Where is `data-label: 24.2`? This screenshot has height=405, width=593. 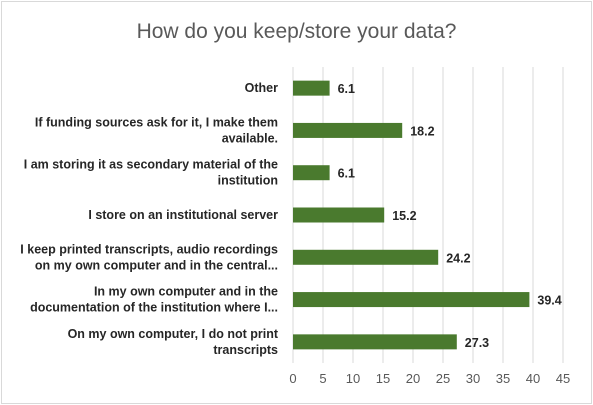
data-label: 24.2 is located at coordinates (458, 258).